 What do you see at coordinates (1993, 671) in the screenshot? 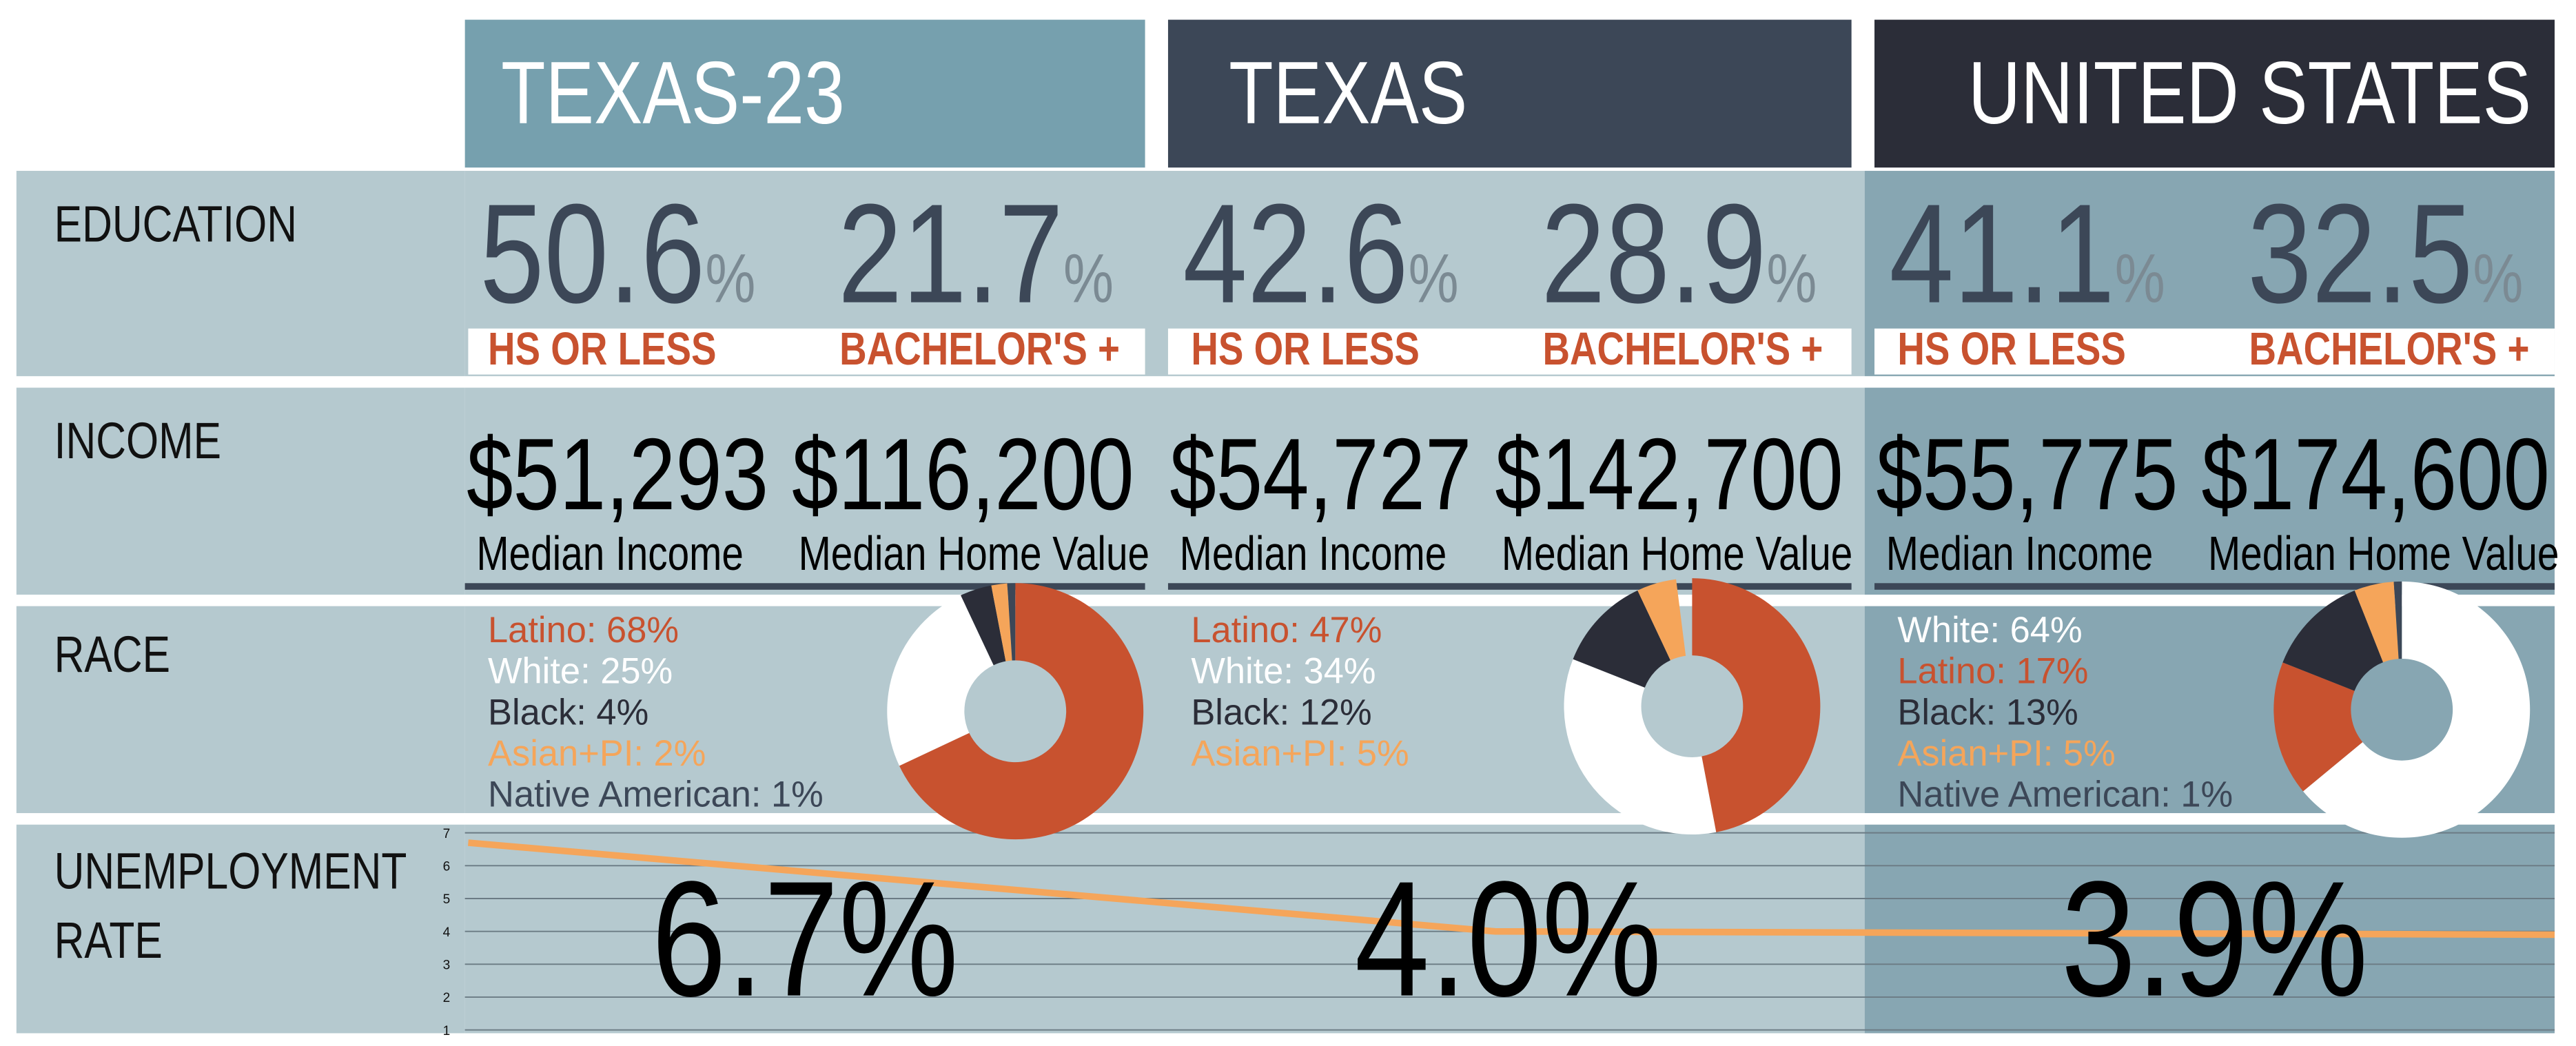
I see `race-label: Latino: 17%` at bounding box center [1993, 671].